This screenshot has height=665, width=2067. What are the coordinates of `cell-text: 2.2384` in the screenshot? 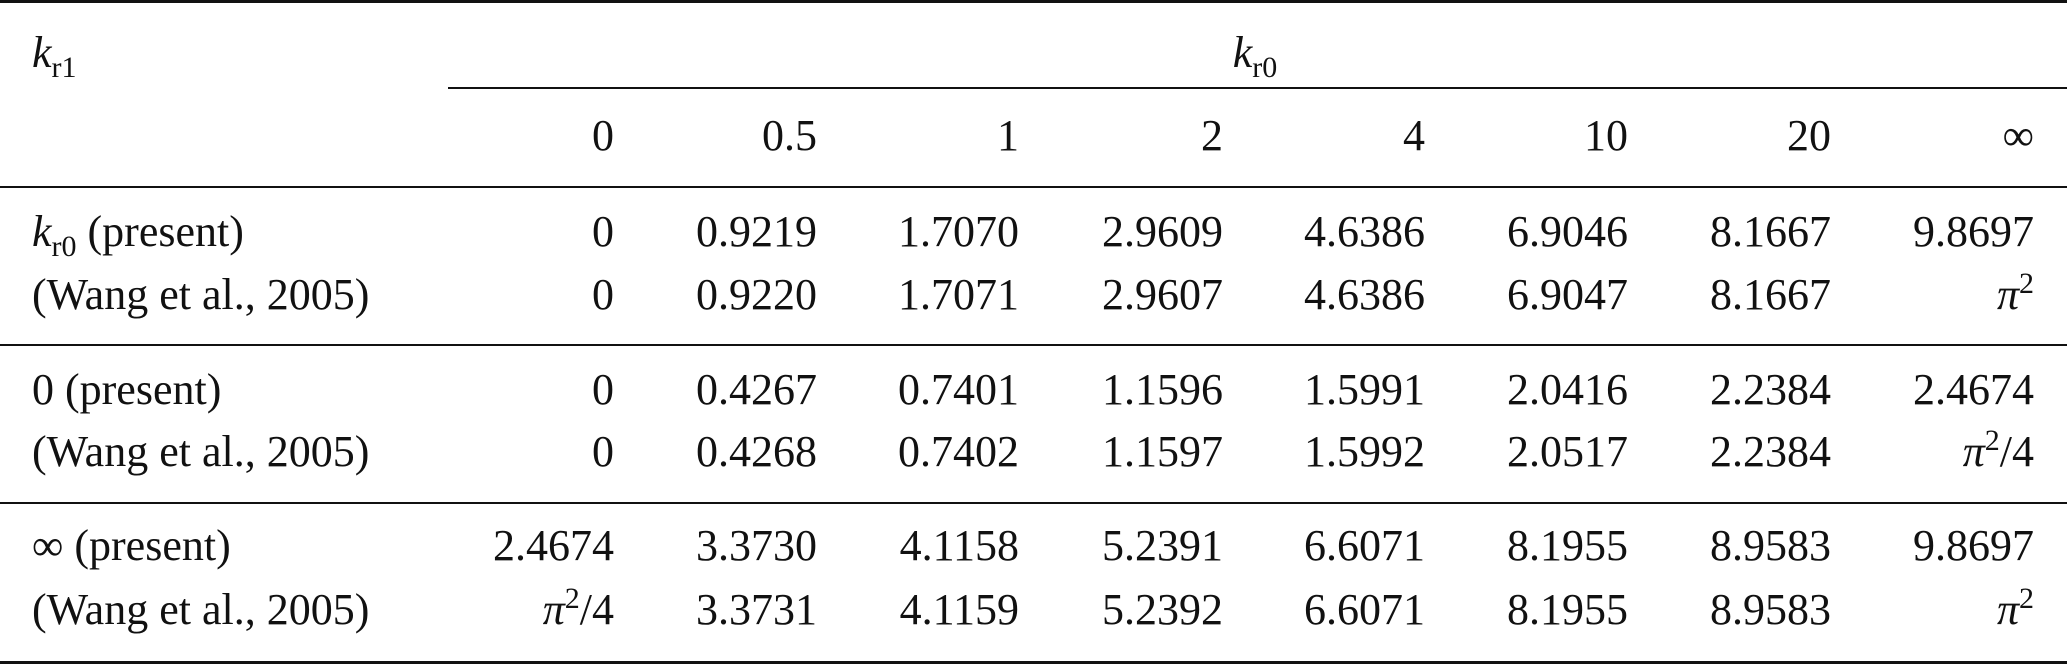 It's located at (1770, 389).